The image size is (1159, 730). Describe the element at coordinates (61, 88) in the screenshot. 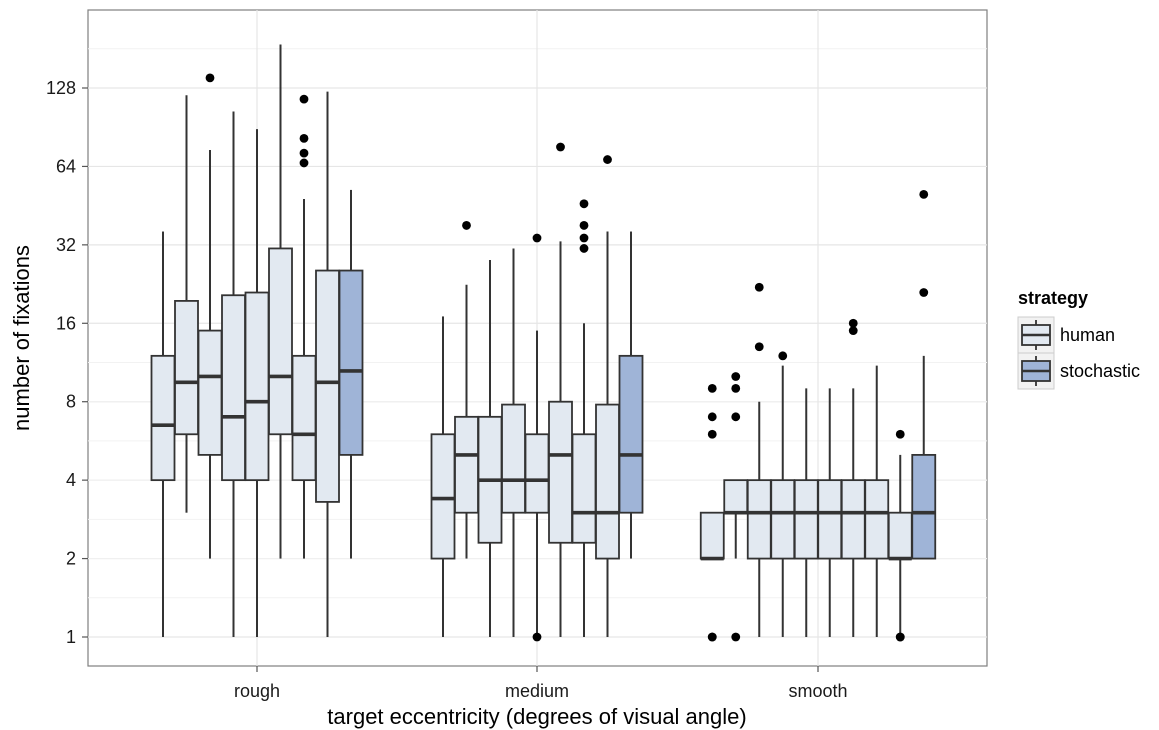

I see `y-tick-label: 128` at that location.